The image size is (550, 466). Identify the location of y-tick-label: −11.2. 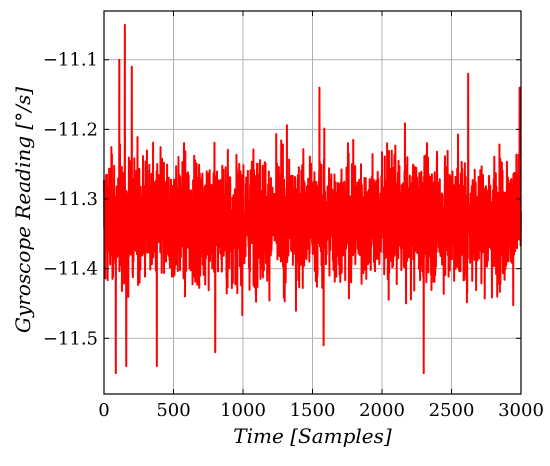
(70, 129).